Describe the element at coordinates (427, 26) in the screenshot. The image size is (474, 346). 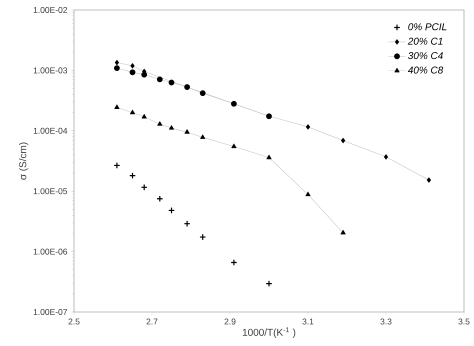
I see `legend-label: 0% PCIL` at that location.